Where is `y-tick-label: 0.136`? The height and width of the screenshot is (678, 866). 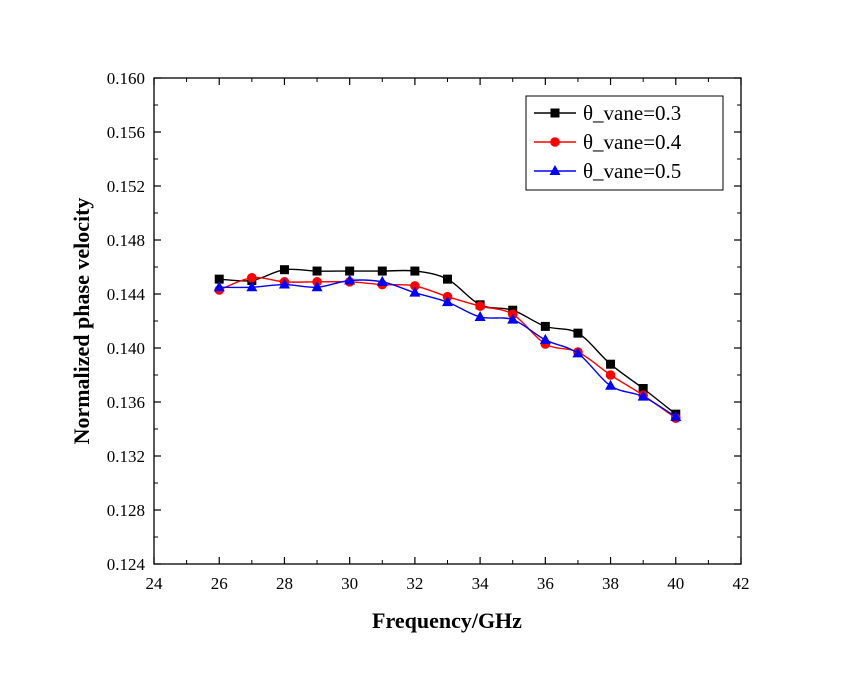 y-tick-label: 0.136 is located at coordinates (126, 402).